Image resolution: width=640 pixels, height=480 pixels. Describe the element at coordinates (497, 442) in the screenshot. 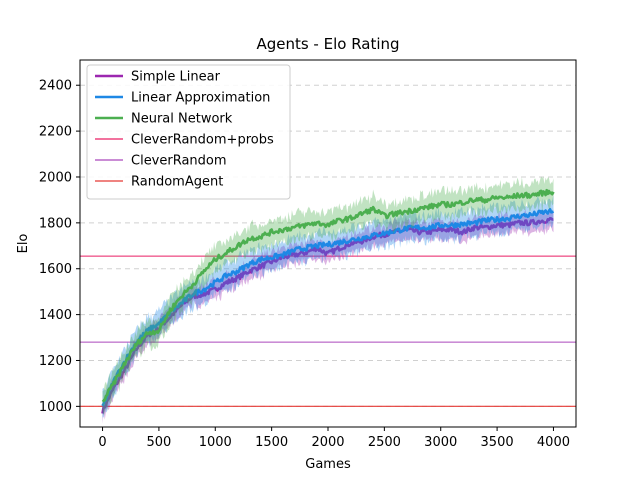

I see `x-tick-label: 3500` at that location.